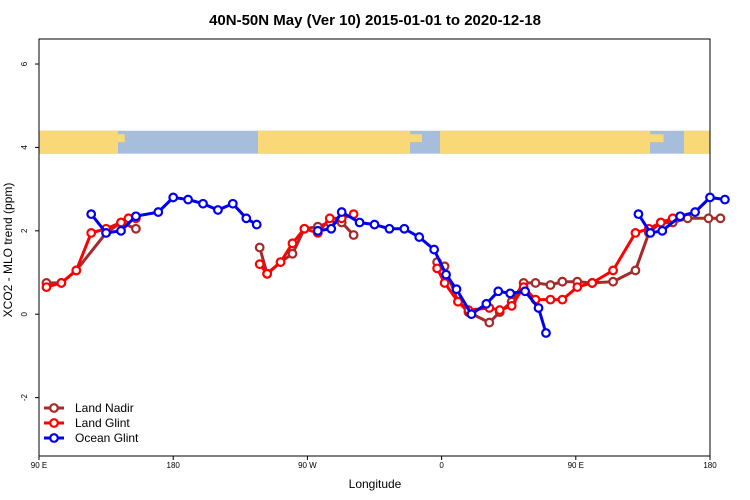  What do you see at coordinates (24, 63) in the screenshot?
I see `y-tick-label: 6` at bounding box center [24, 63].